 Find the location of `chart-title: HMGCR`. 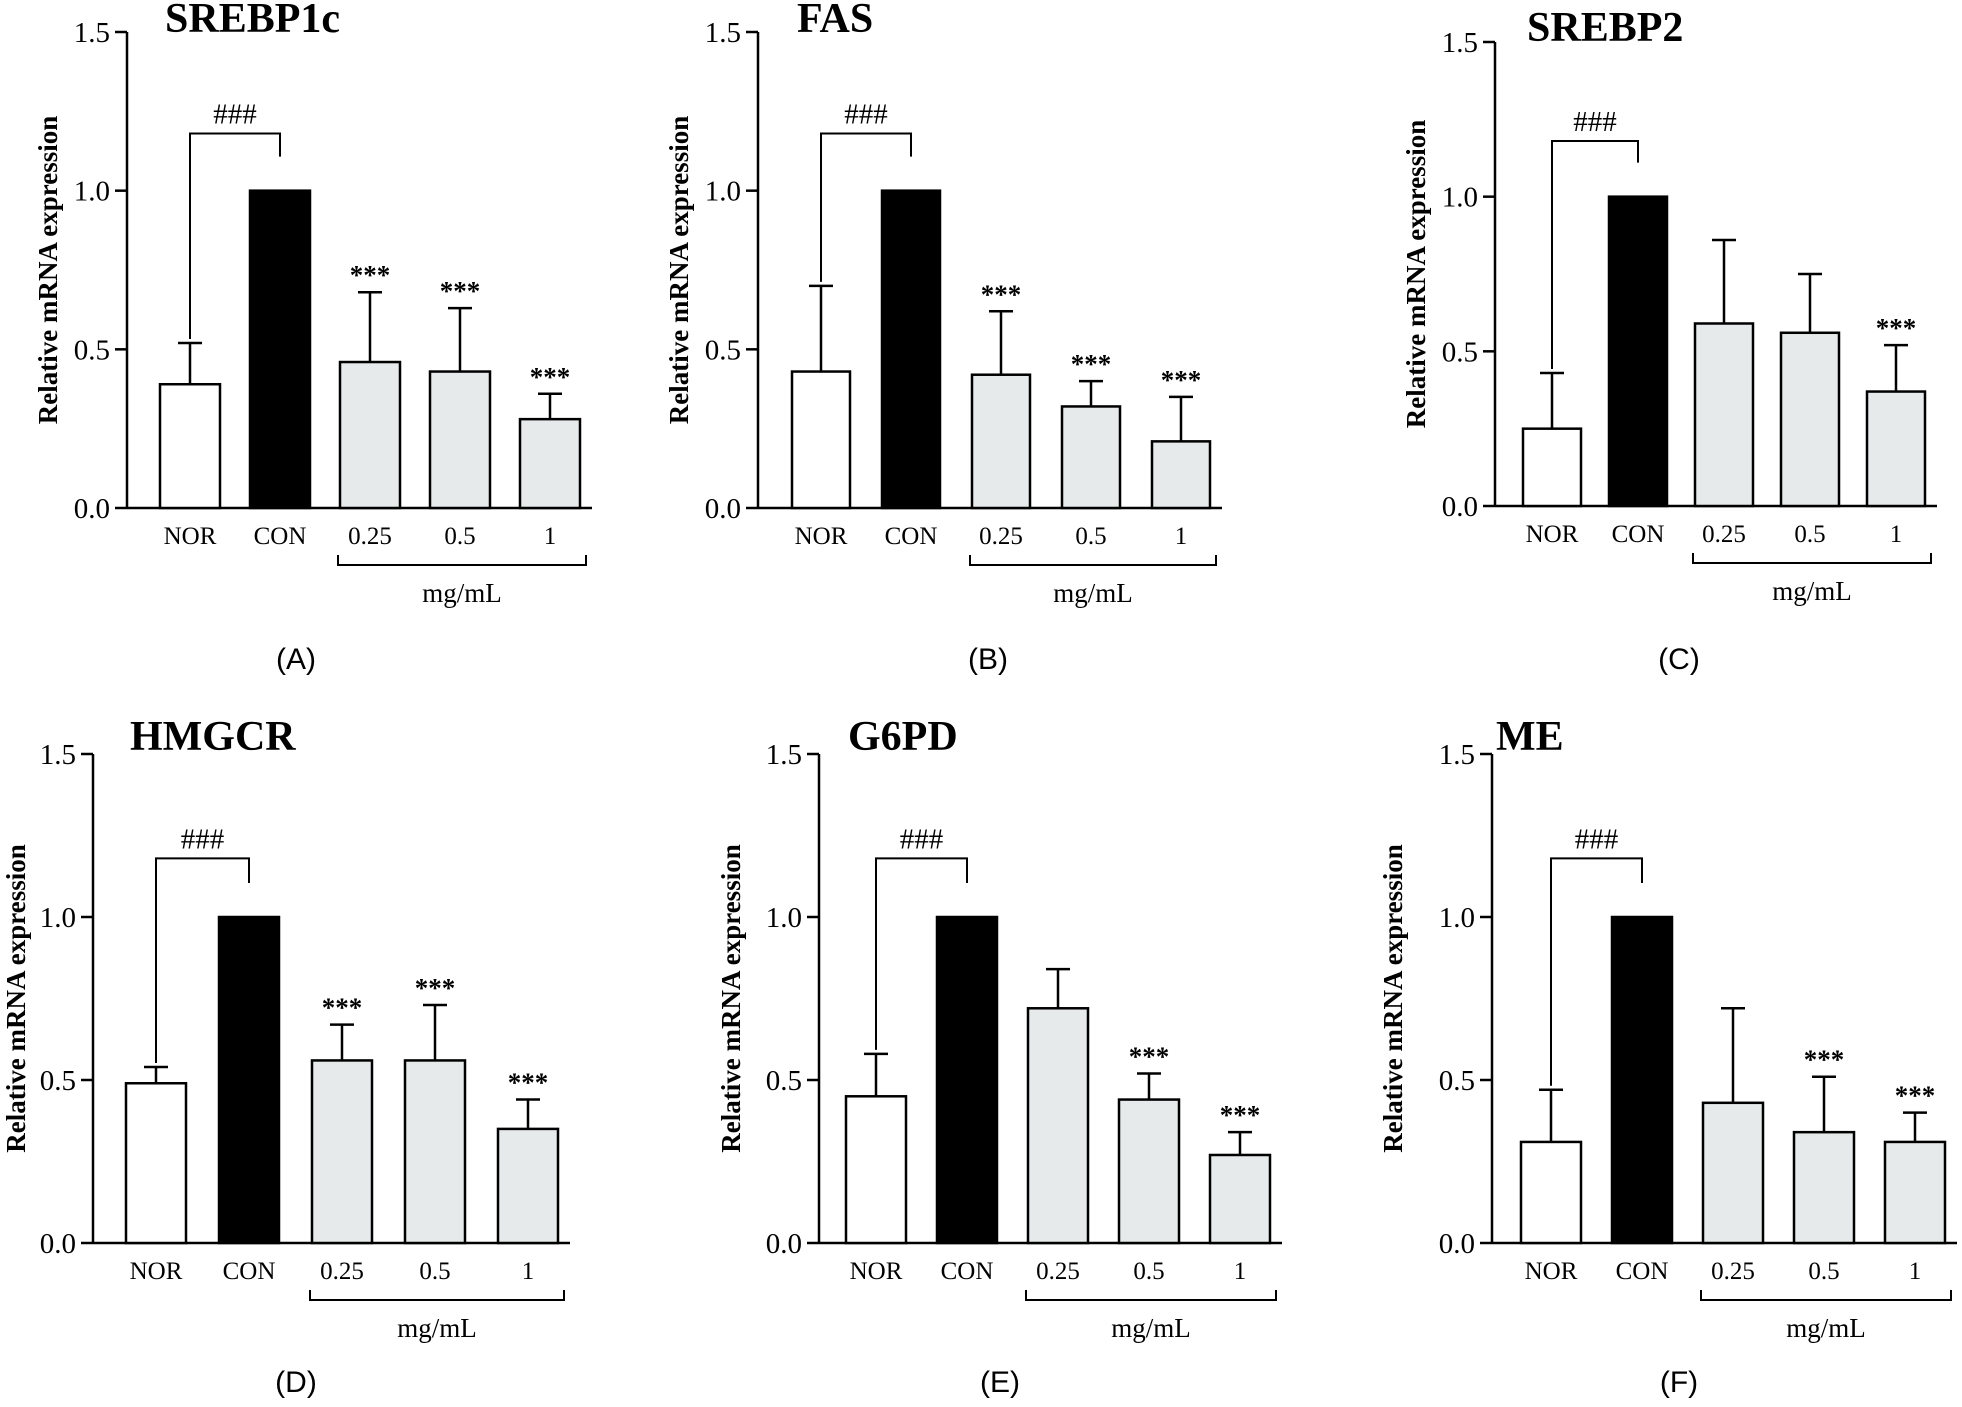

chart-title: HMGCR is located at coordinates (213, 737).